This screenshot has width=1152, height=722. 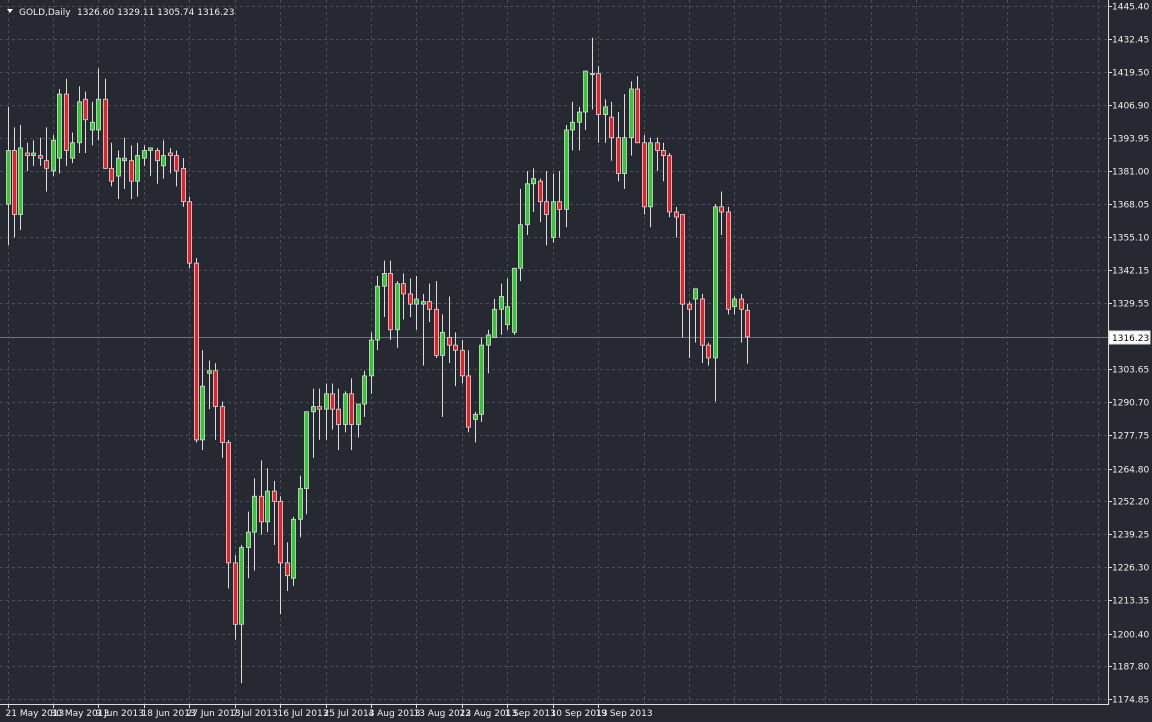 What do you see at coordinates (443, 714) in the screenshot?
I see `time-tick-label: 13 Aug 2013` at bounding box center [443, 714].